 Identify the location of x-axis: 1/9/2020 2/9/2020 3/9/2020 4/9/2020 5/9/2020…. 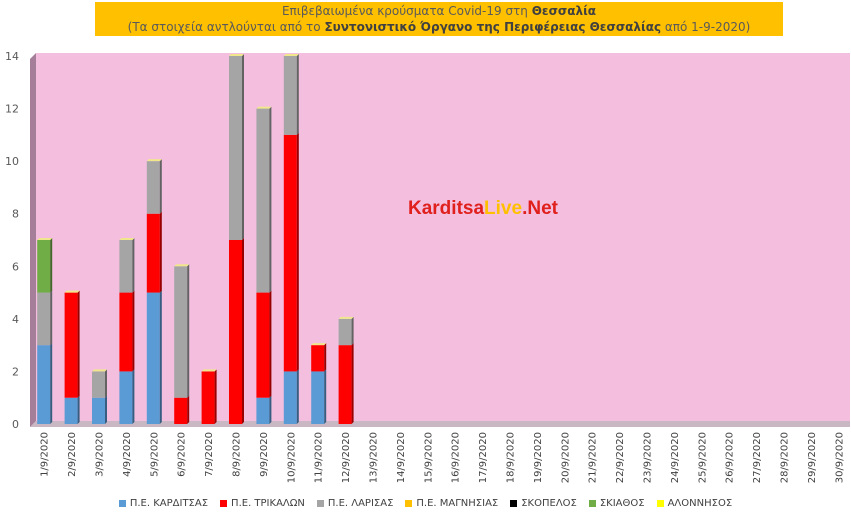
(443, 457).